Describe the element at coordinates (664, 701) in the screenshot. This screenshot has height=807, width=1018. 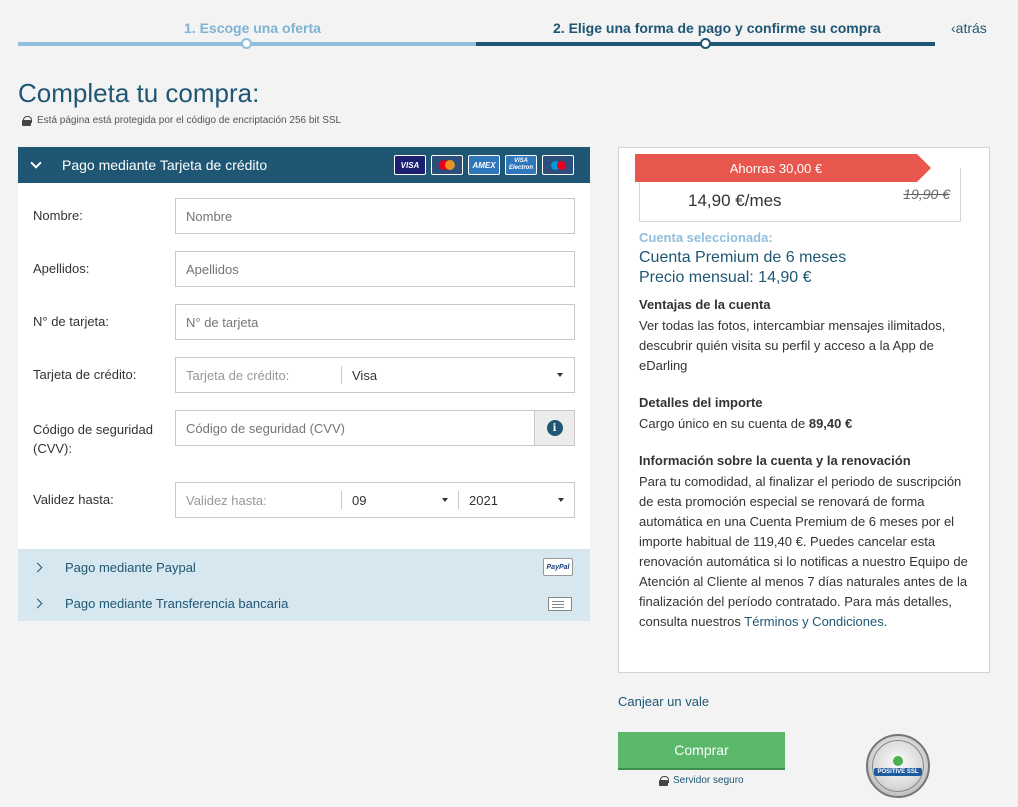
I see `redeem-voucher-link: Canjear un vale` at that location.